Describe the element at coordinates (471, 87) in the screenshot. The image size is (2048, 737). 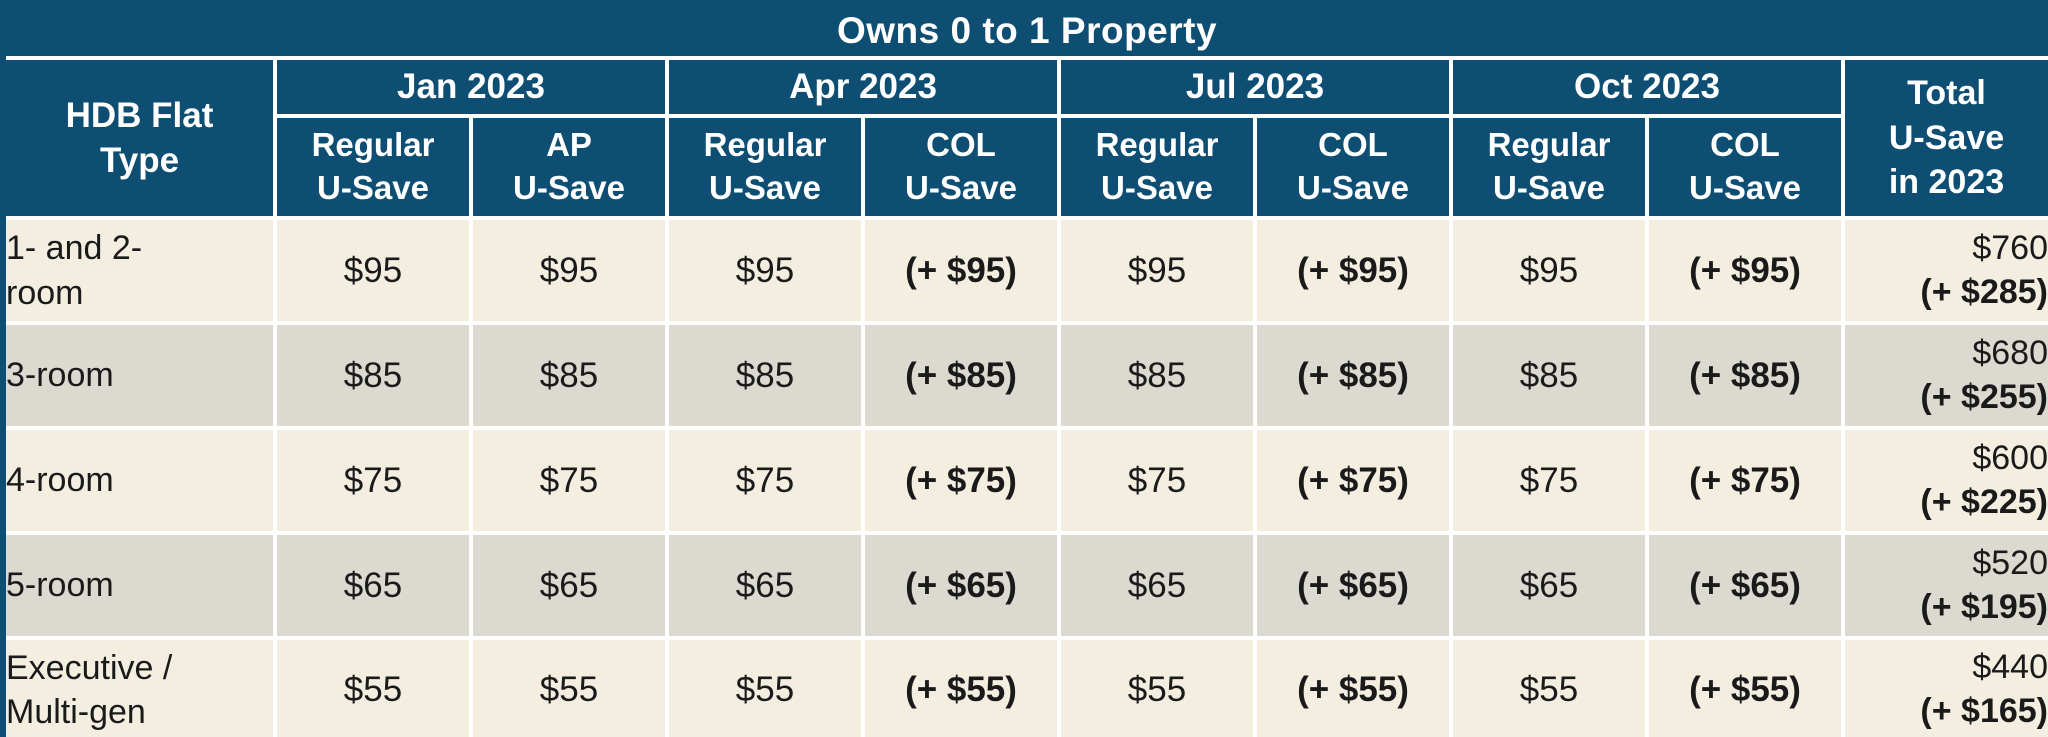
I see `header-month-jan-2023: Jan 2023` at that location.